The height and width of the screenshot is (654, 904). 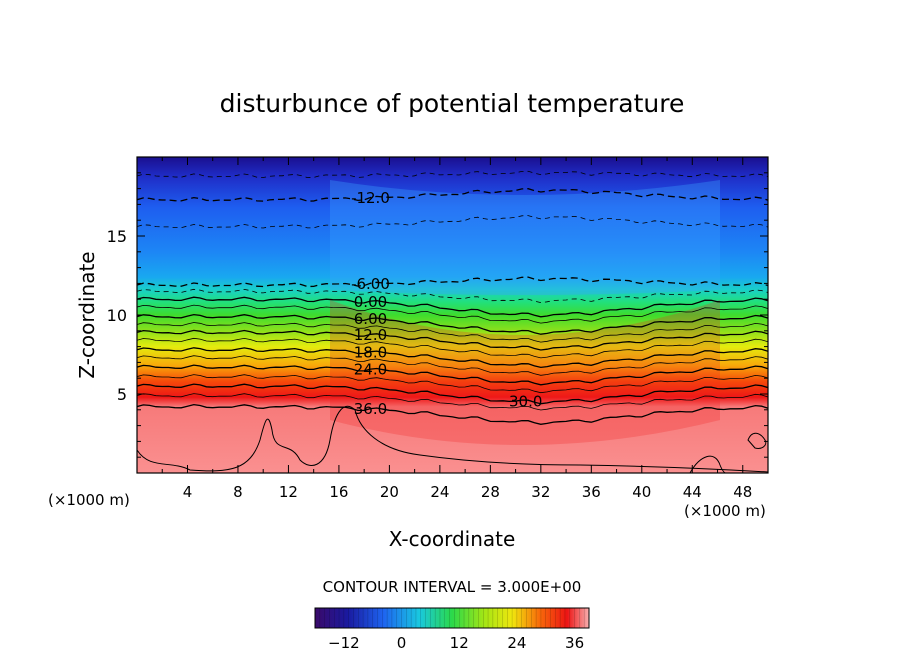 I want to click on contour-label: -12.0, so click(x=370, y=198).